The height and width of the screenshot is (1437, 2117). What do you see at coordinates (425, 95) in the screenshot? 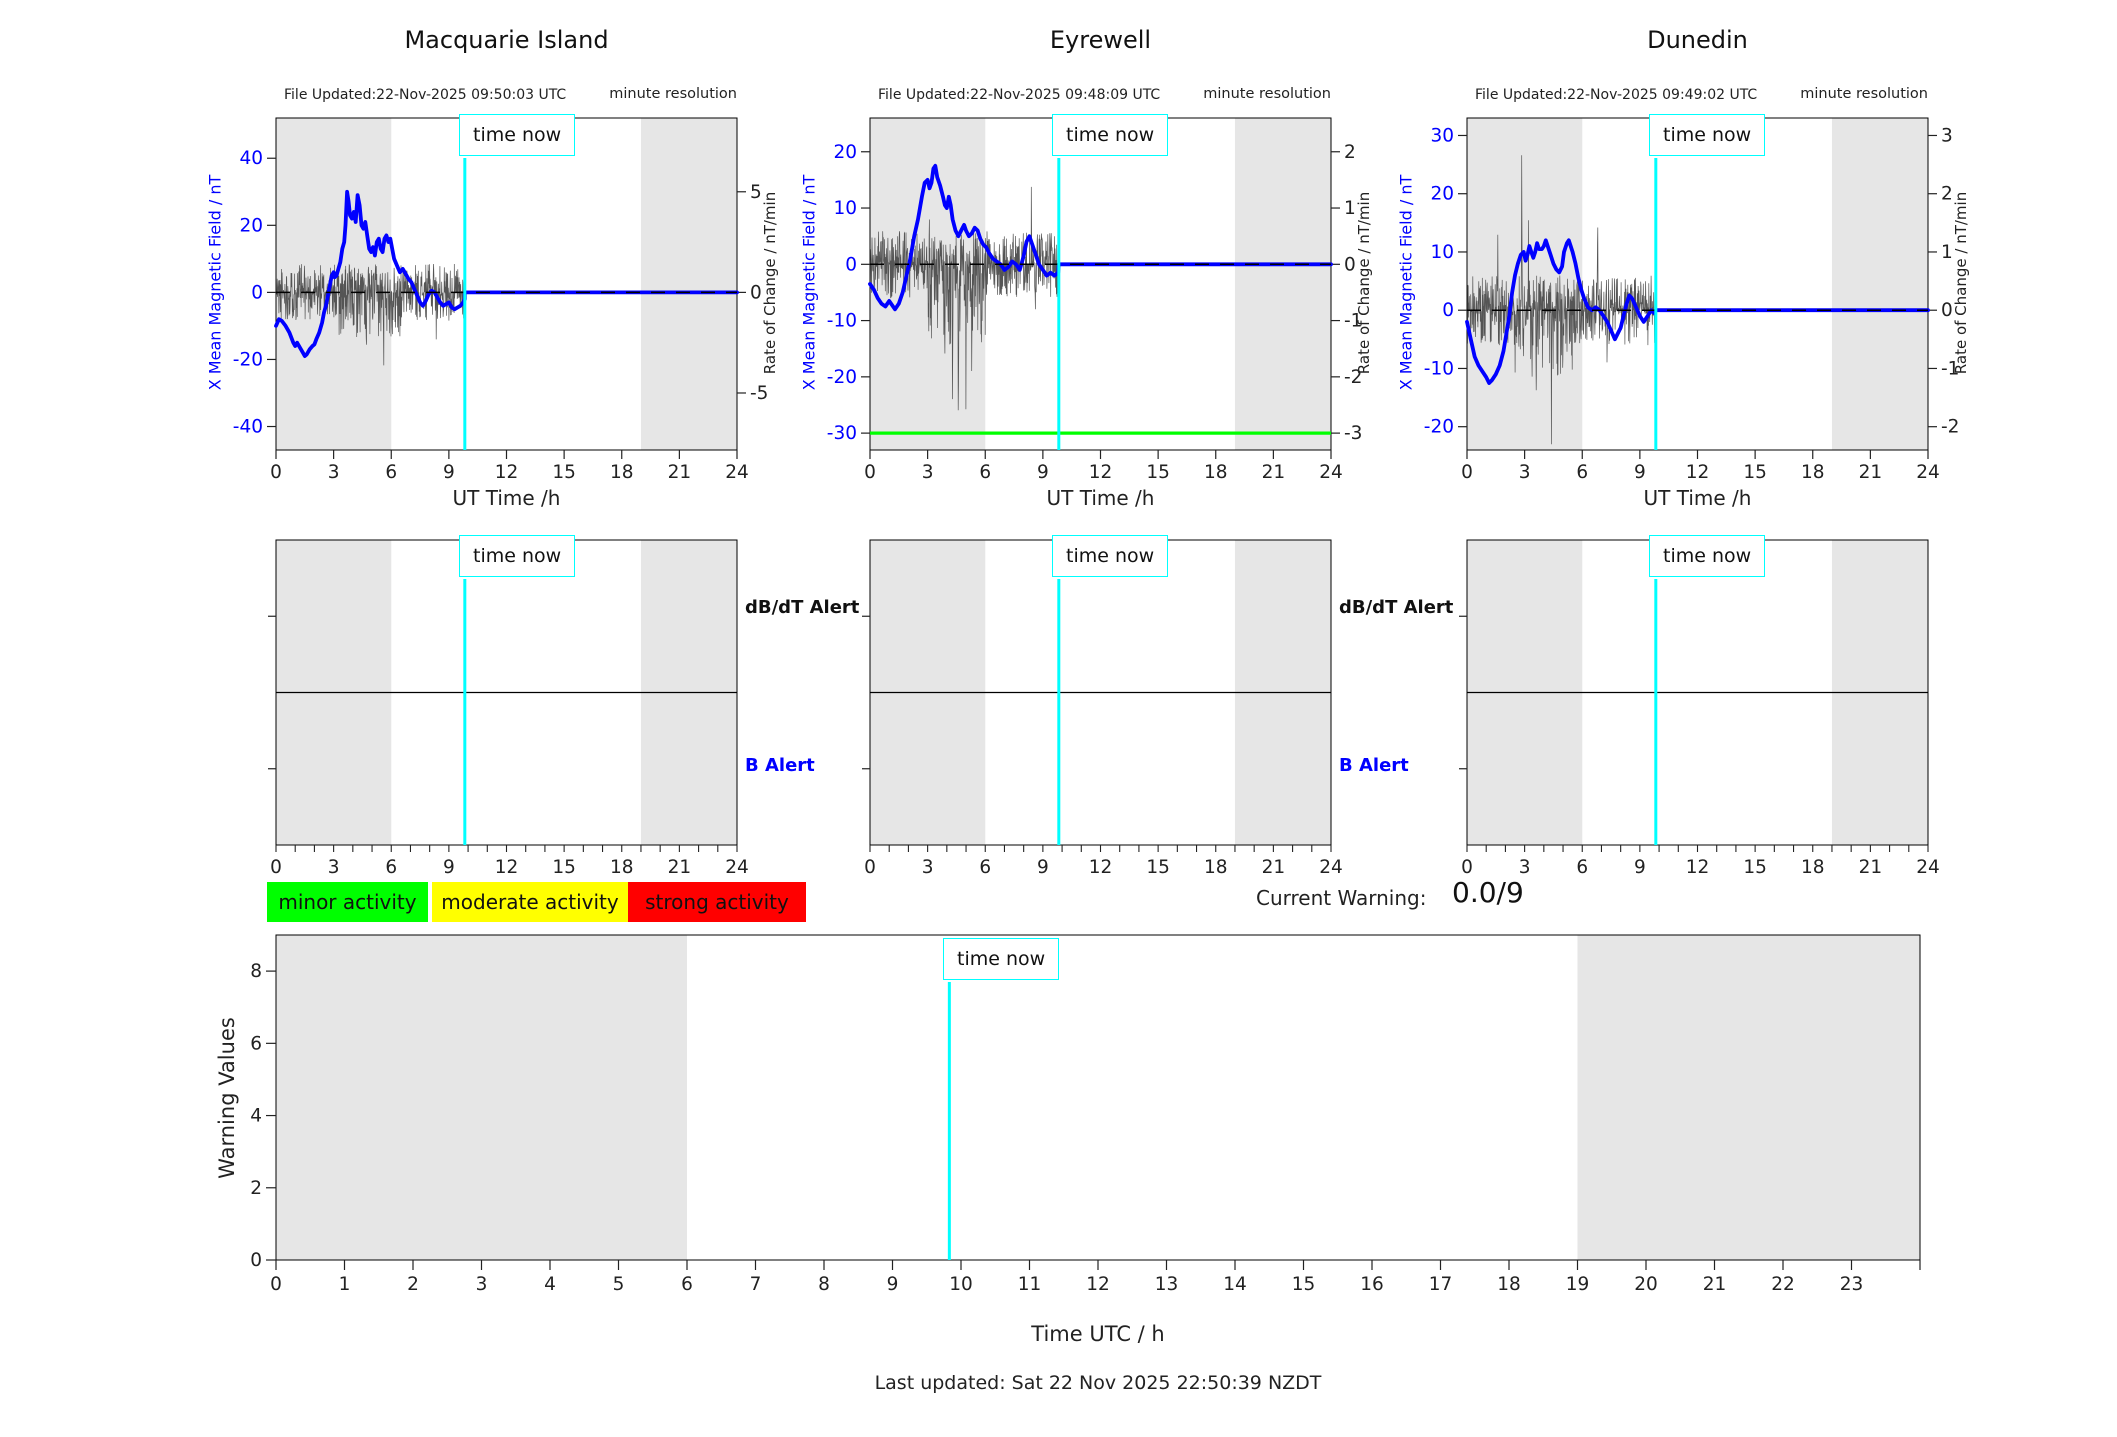
I see `file-updated-macquarie: File Updated:22-Nov-2025 09:50:03 UTC` at bounding box center [425, 95].